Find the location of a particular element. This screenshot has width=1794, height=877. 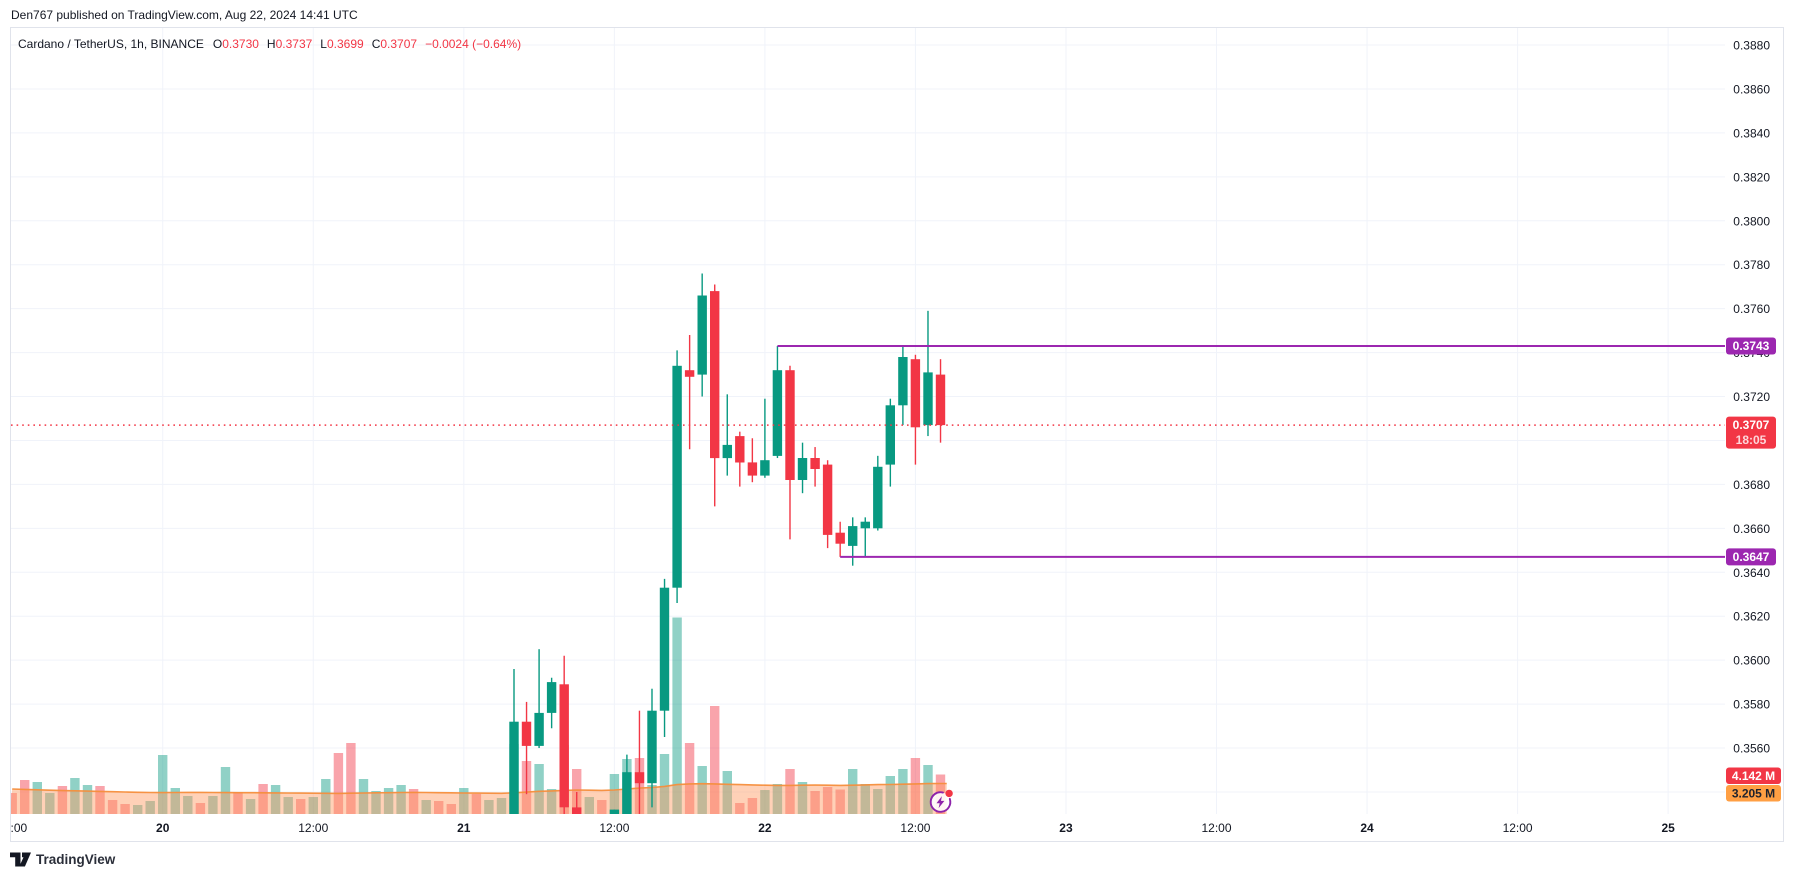

price-axis-label: 0.3800 is located at coordinates (1751, 221).